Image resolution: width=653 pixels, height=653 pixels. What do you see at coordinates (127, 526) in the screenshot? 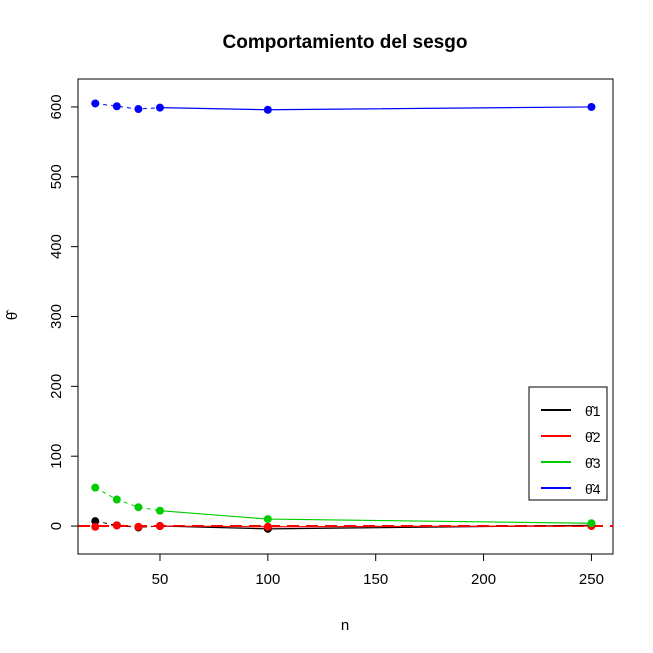
I see `series-2-line-dashed` at bounding box center [127, 526].